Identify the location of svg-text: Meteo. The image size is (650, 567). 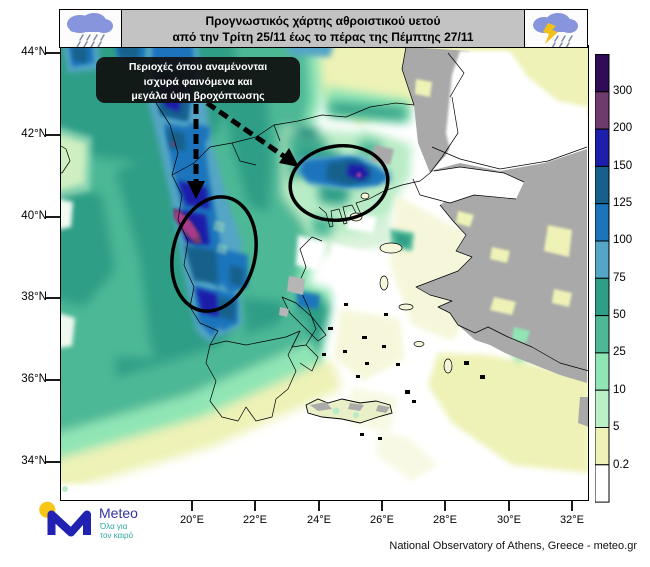
(118, 513).